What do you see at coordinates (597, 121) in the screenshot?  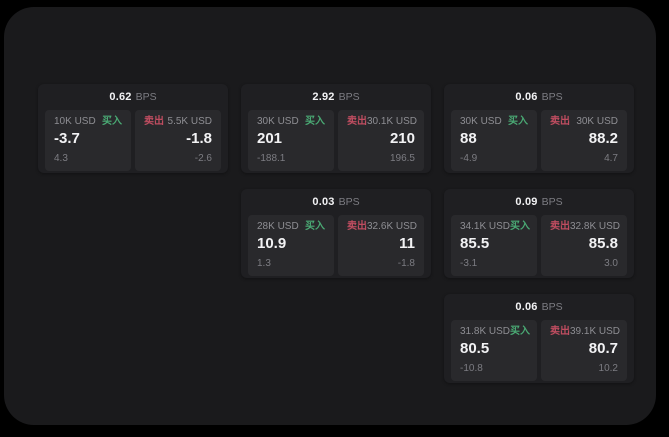 I see `sell-notional-amount: 30K USD` at bounding box center [597, 121].